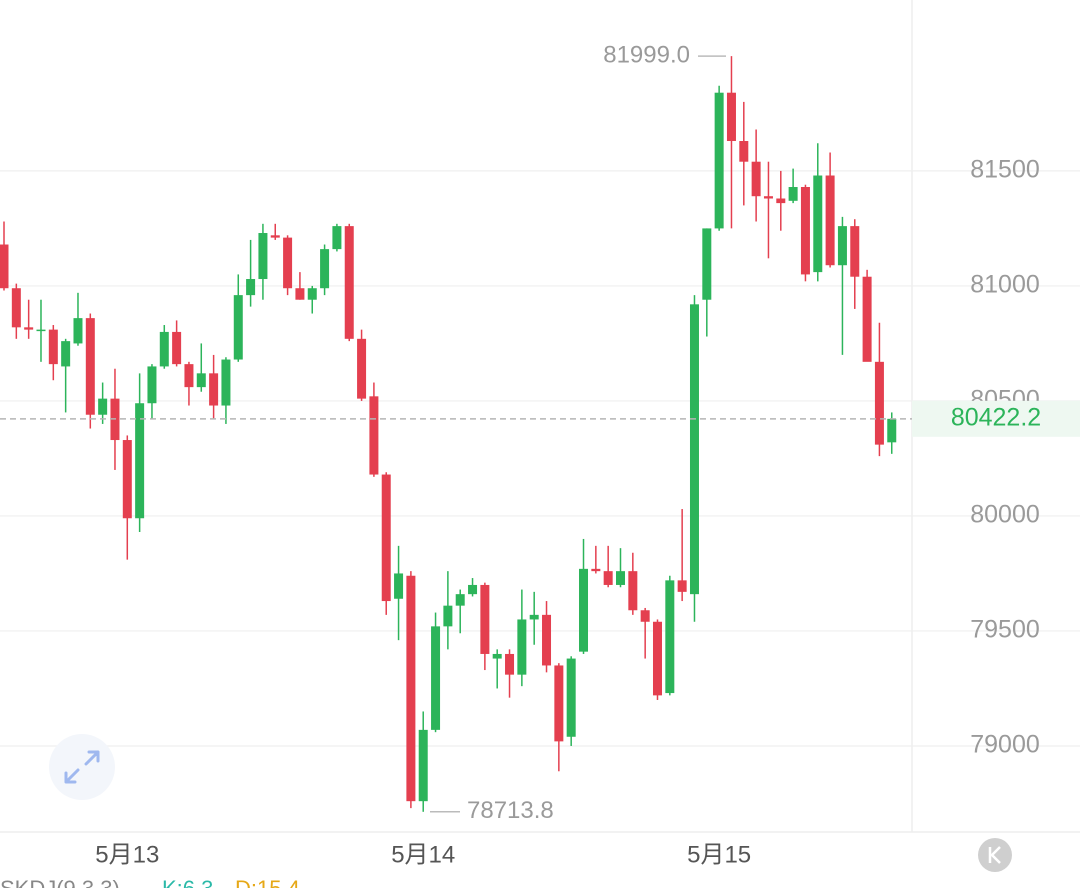 Image resolution: width=1080 pixels, height=888 pixels. I want to click on expand-button, so click(82, 767).